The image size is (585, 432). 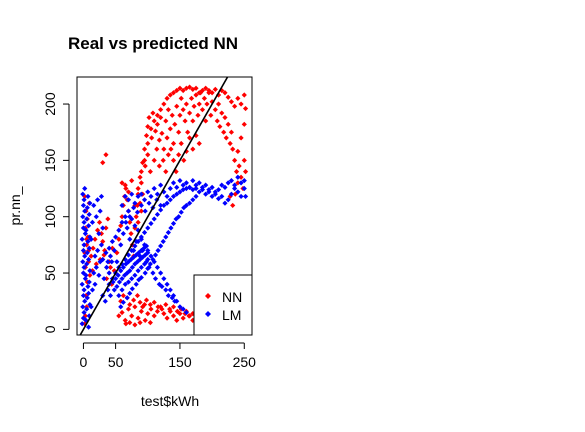 I want to click on x-tick-label: 50, so click(x=116, y=362).